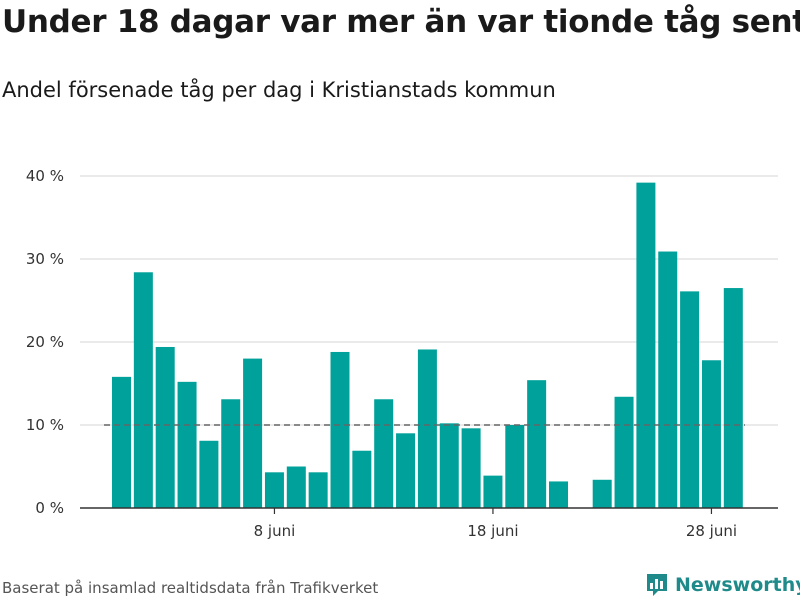 This screenshot has width=800, height=600. What do you see at coordinates (45, 259) in the screenshot?
I see `y-tick-label: 30 %` at bounding box center [45, 259].